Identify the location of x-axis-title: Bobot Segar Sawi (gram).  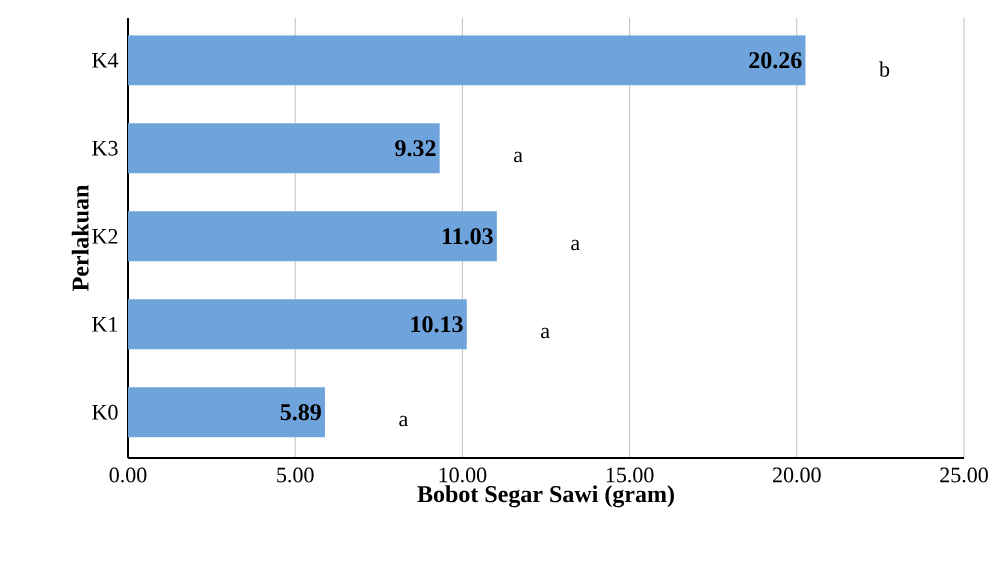
(545, 496).